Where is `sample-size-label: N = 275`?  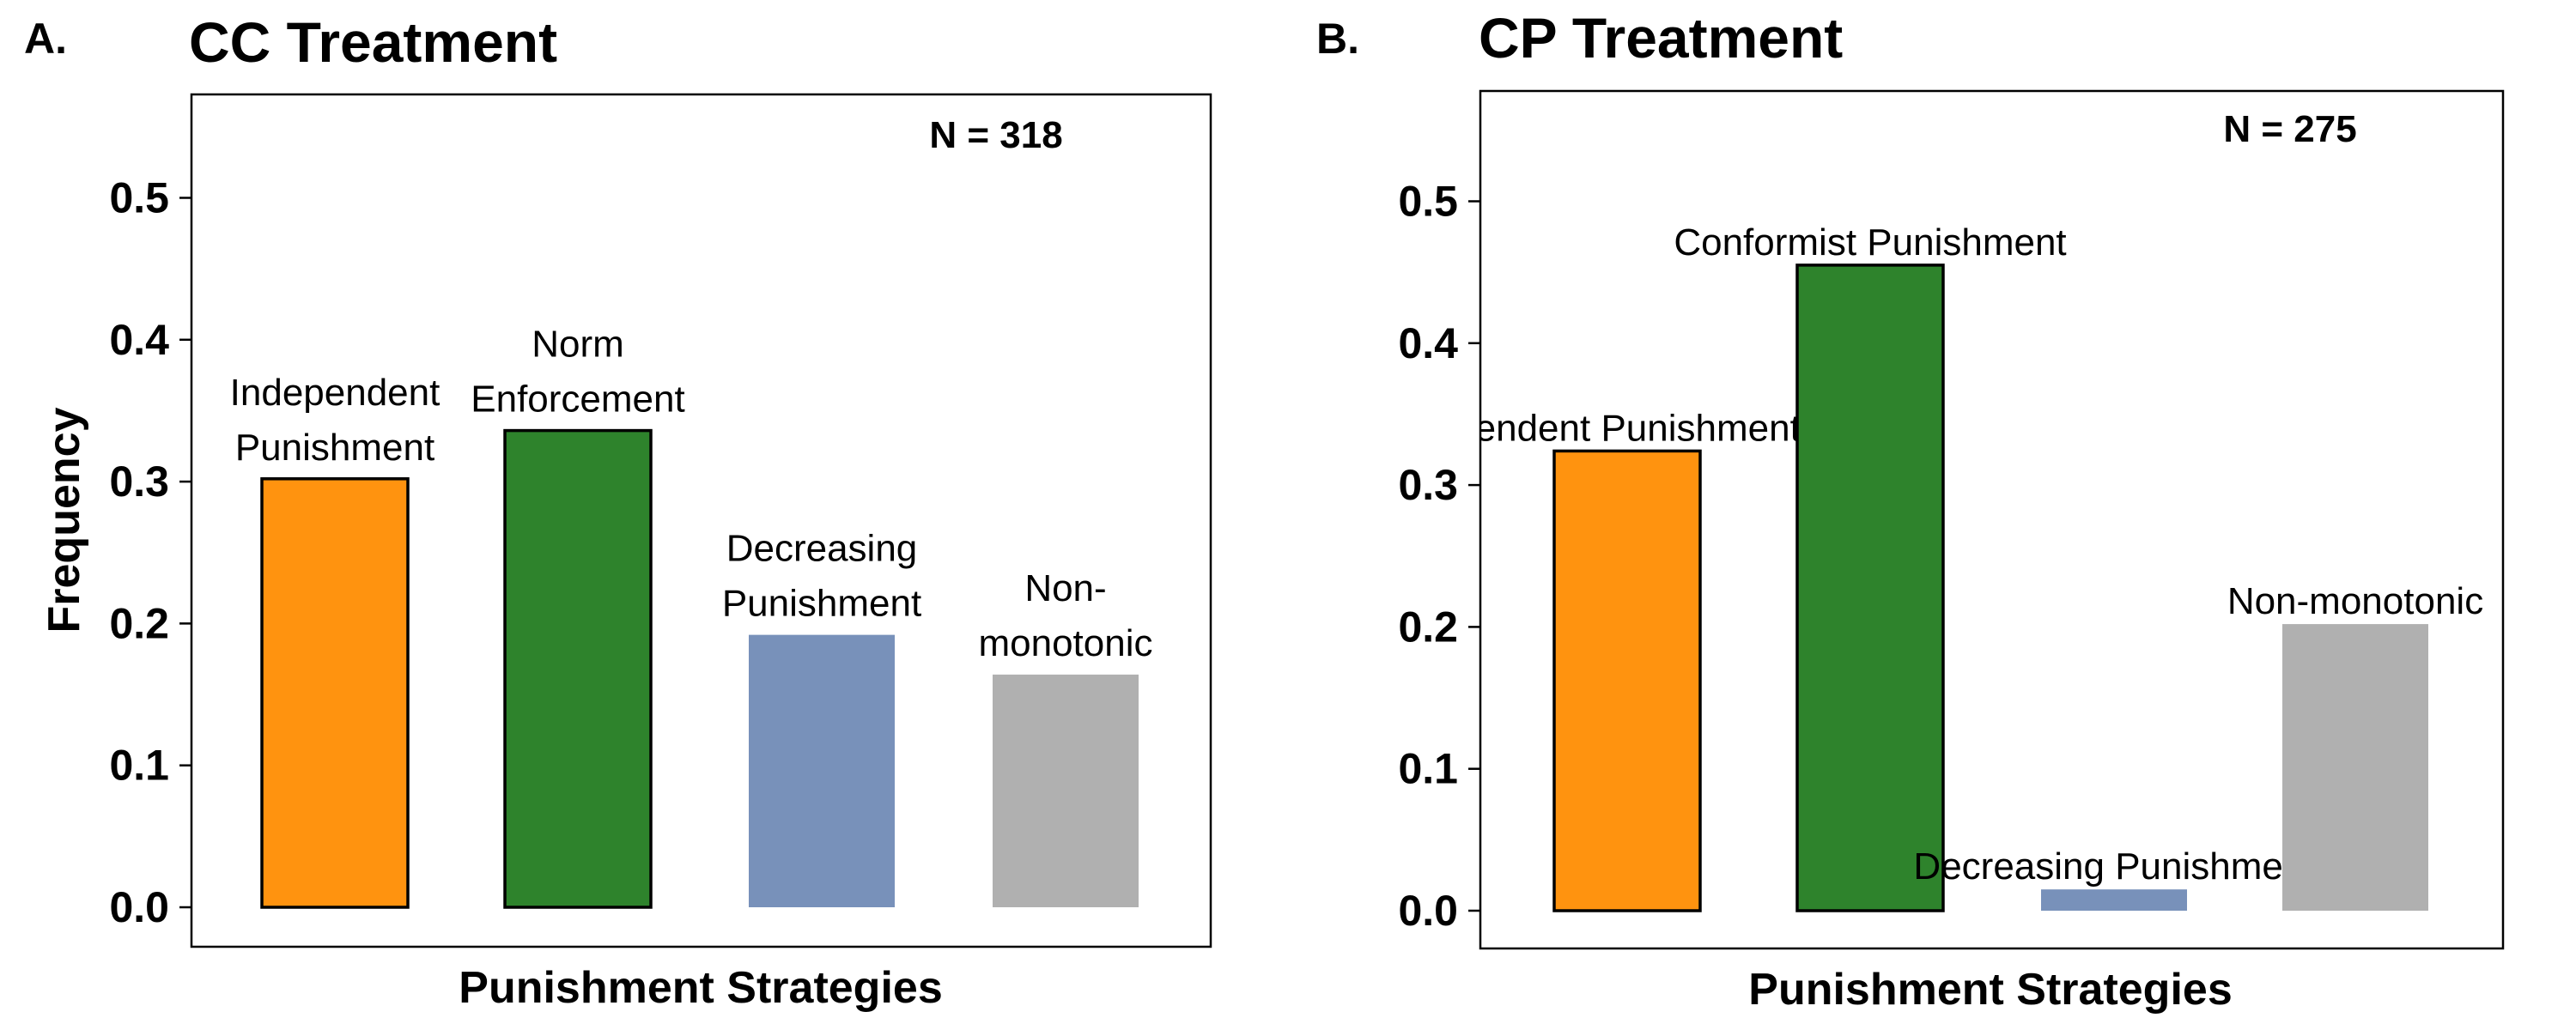
sample-size-label: N = 275 is located at coordinates (2289, 129).